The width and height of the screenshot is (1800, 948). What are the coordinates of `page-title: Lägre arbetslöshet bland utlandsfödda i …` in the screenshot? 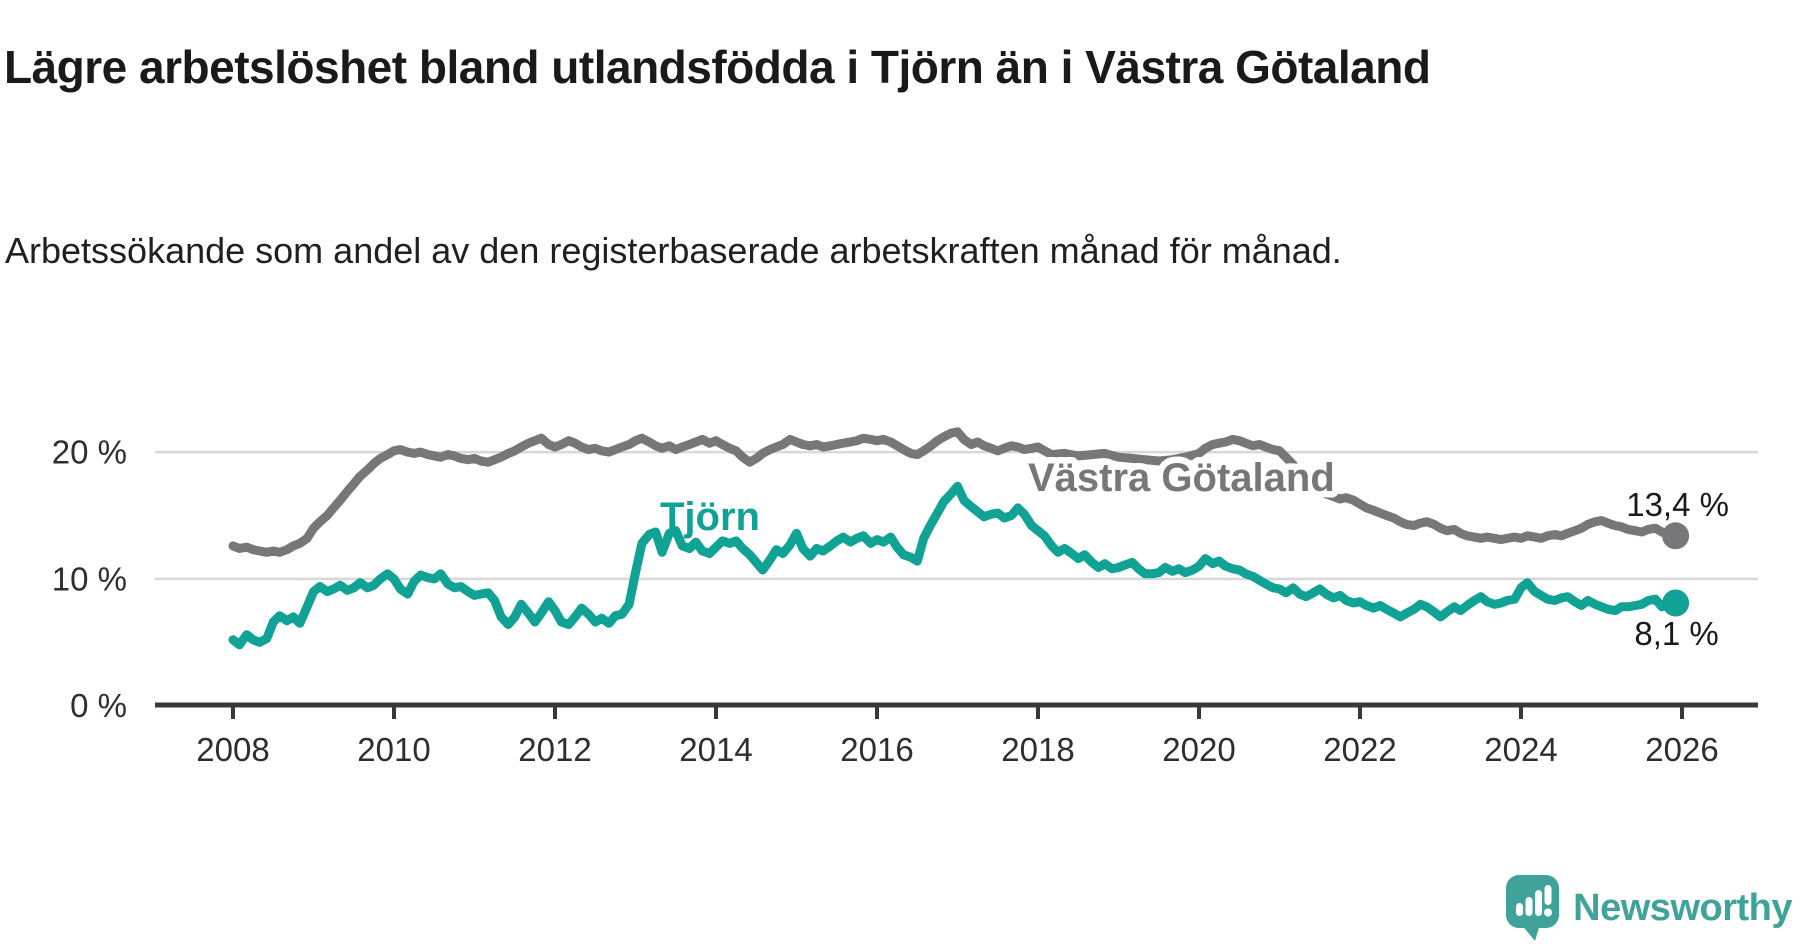 It's located at (717, 66).